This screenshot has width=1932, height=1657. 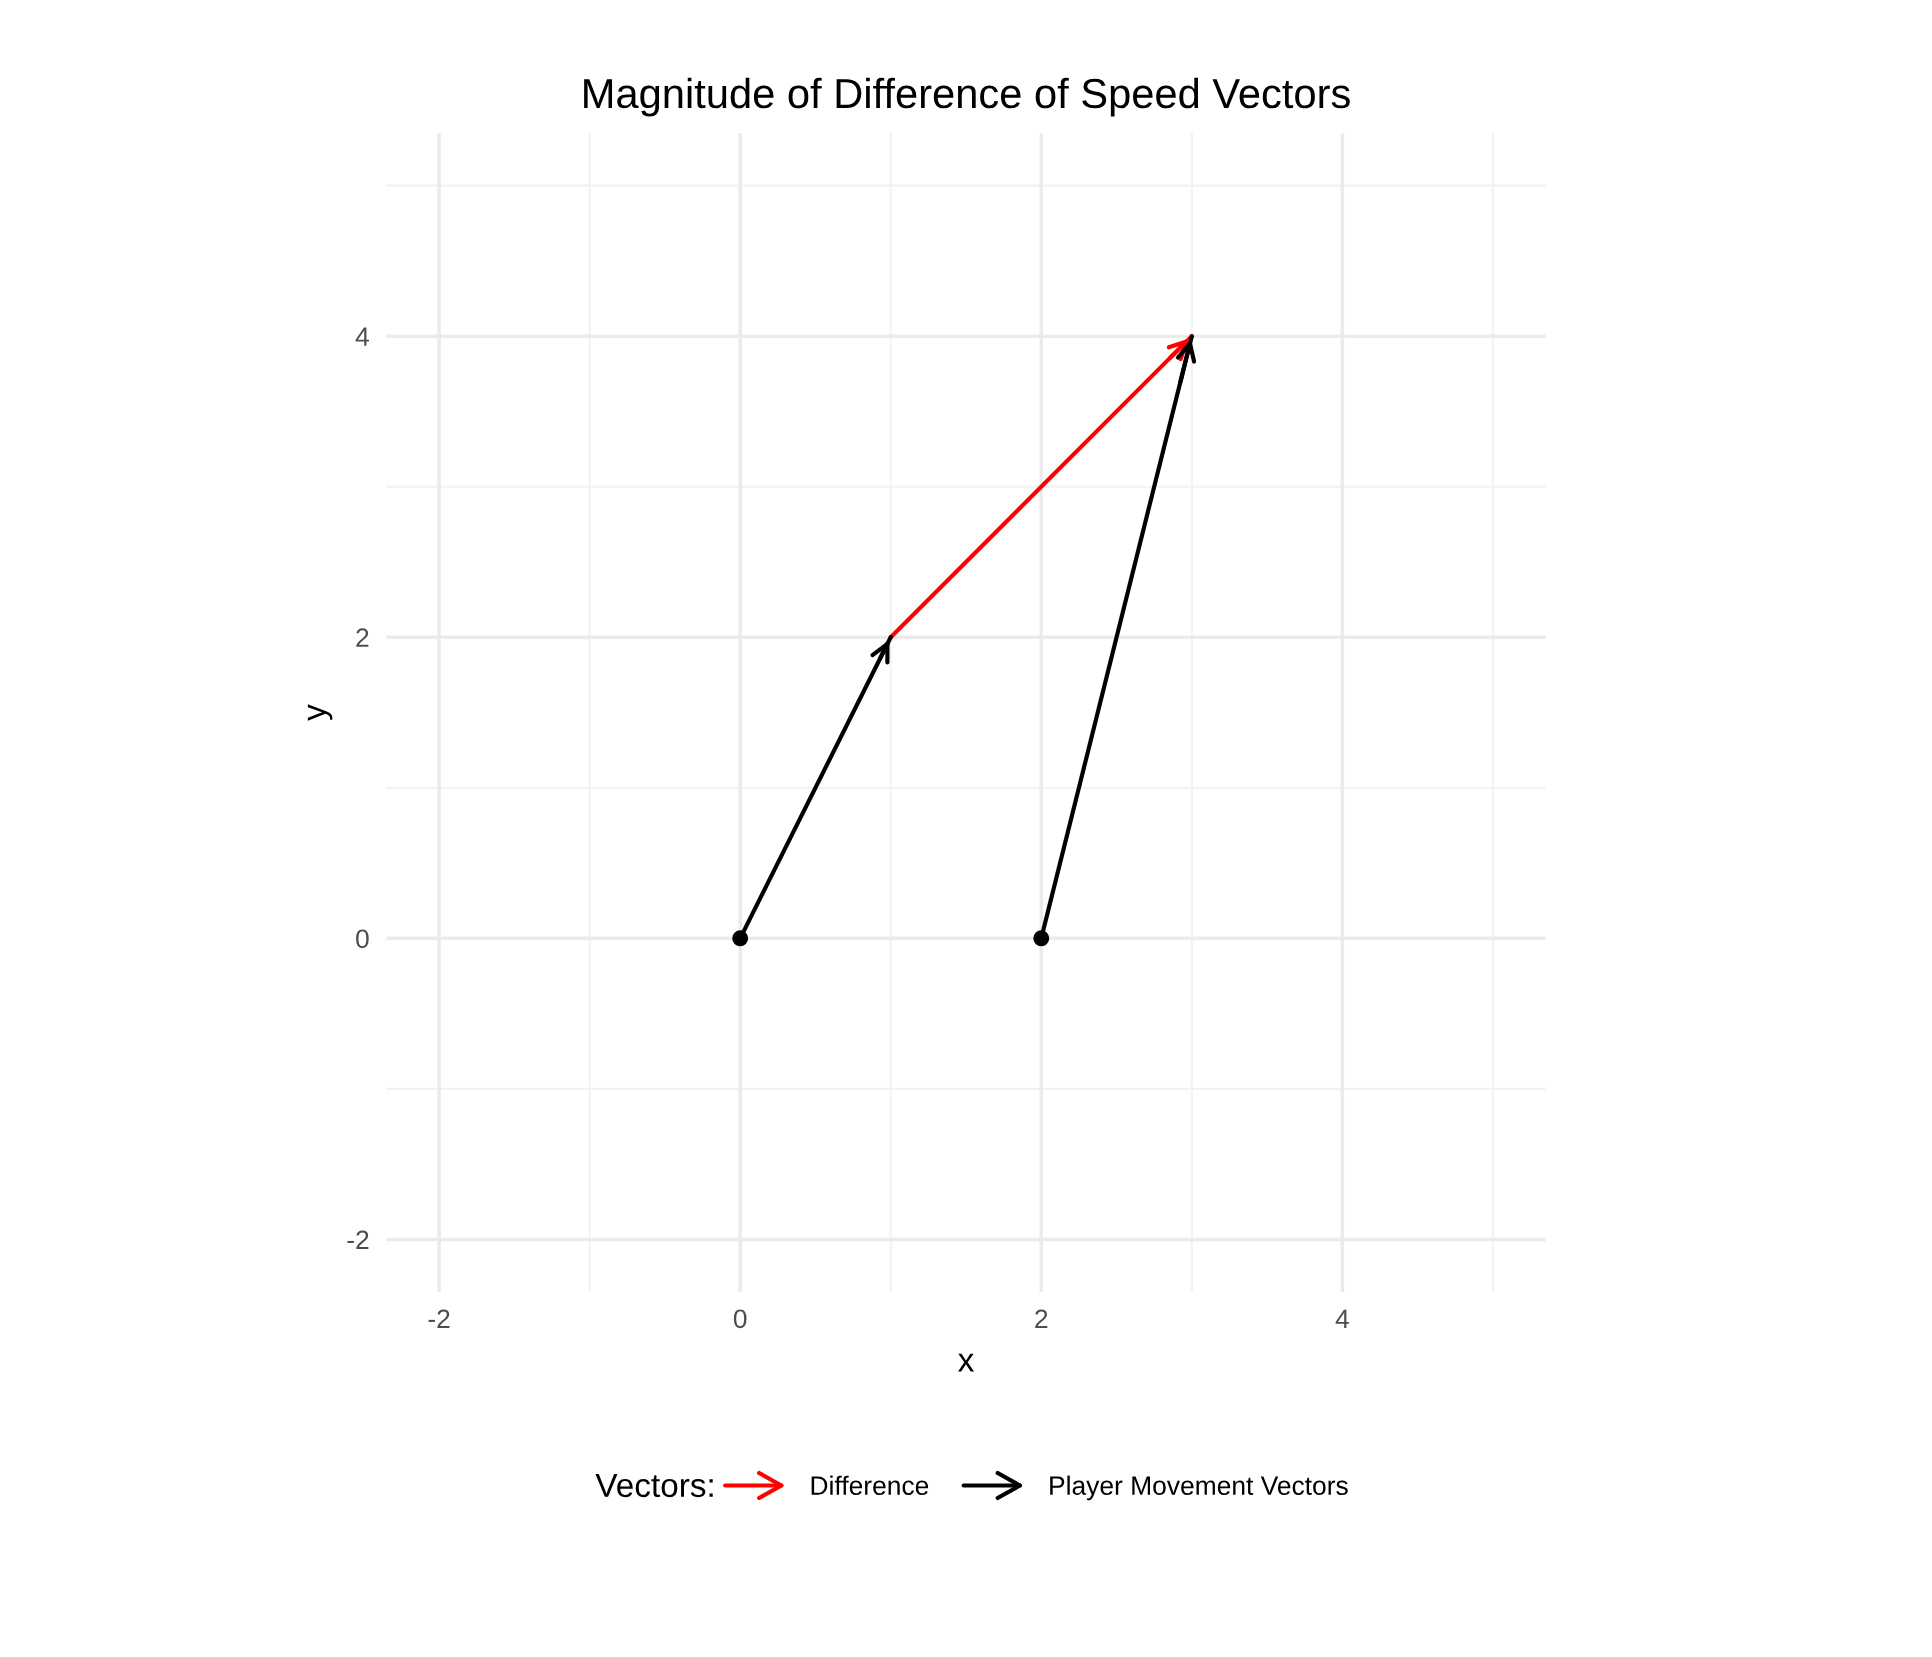 I want to click on y-tick-label: 2, so click(x=362, y=637).